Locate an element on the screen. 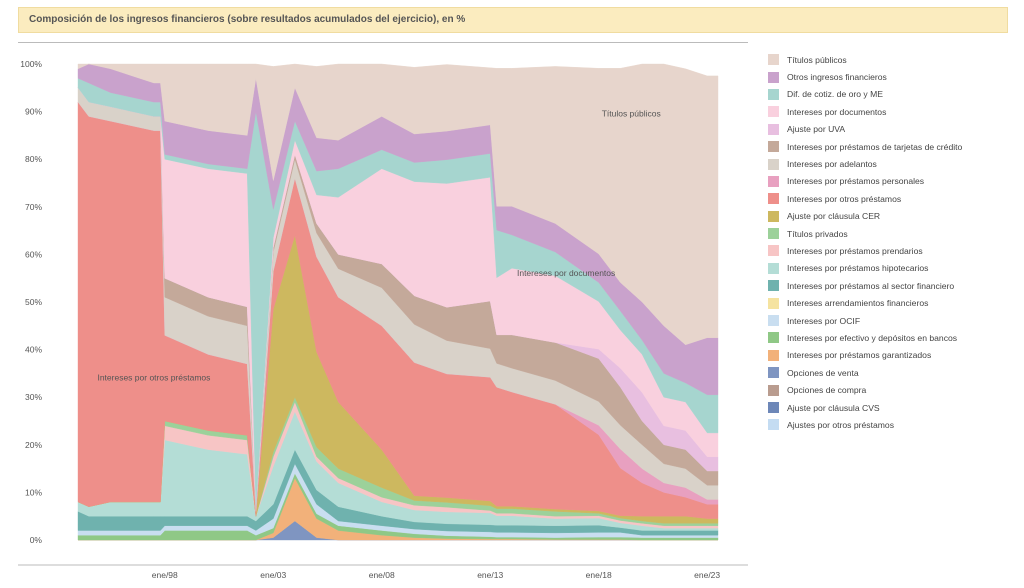 Image resolution: width=1024 pixels, height=588 pixels. x-tick-label: ene/13 is located at coordinates (490, 575).